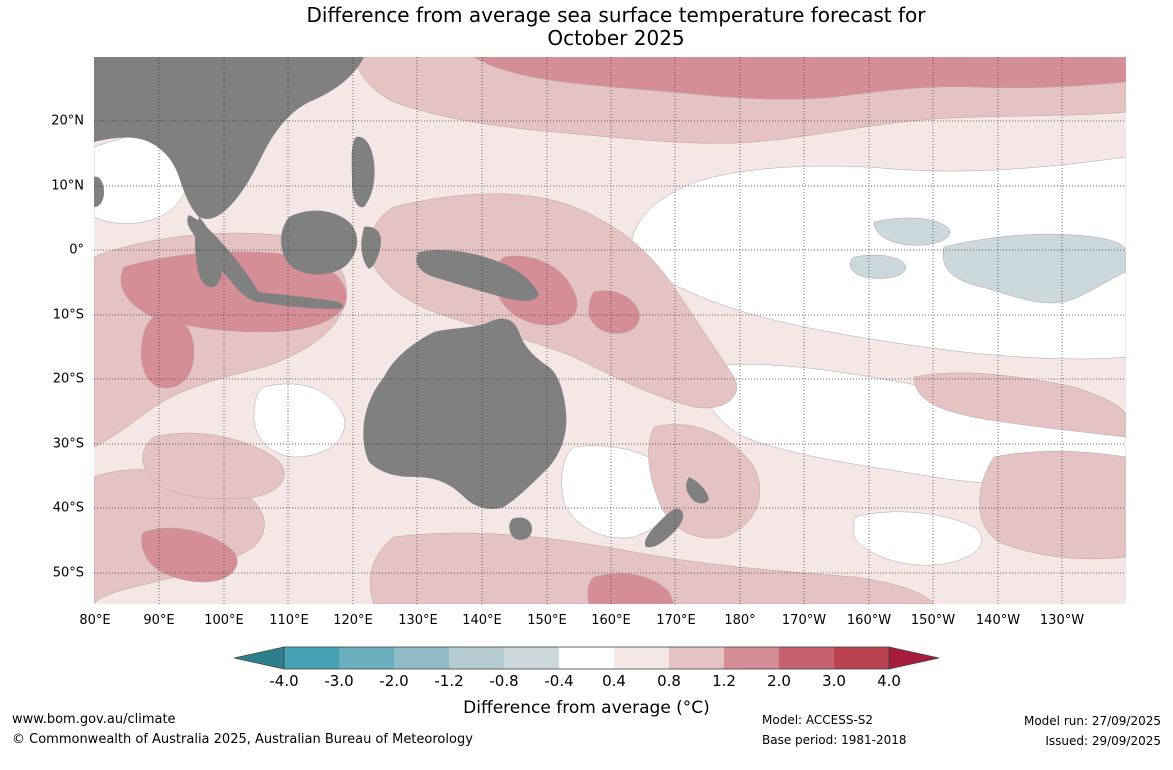  I want to click on land-borneo, so click(319, 242).